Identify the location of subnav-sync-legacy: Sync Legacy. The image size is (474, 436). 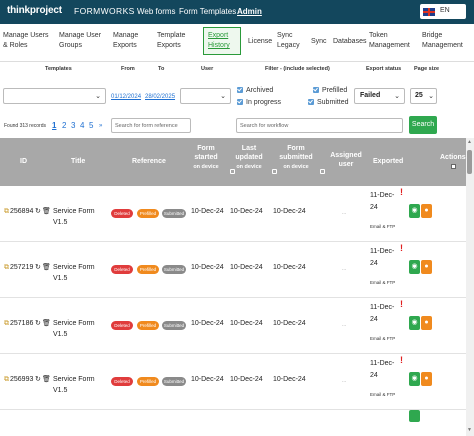
(288, 40).